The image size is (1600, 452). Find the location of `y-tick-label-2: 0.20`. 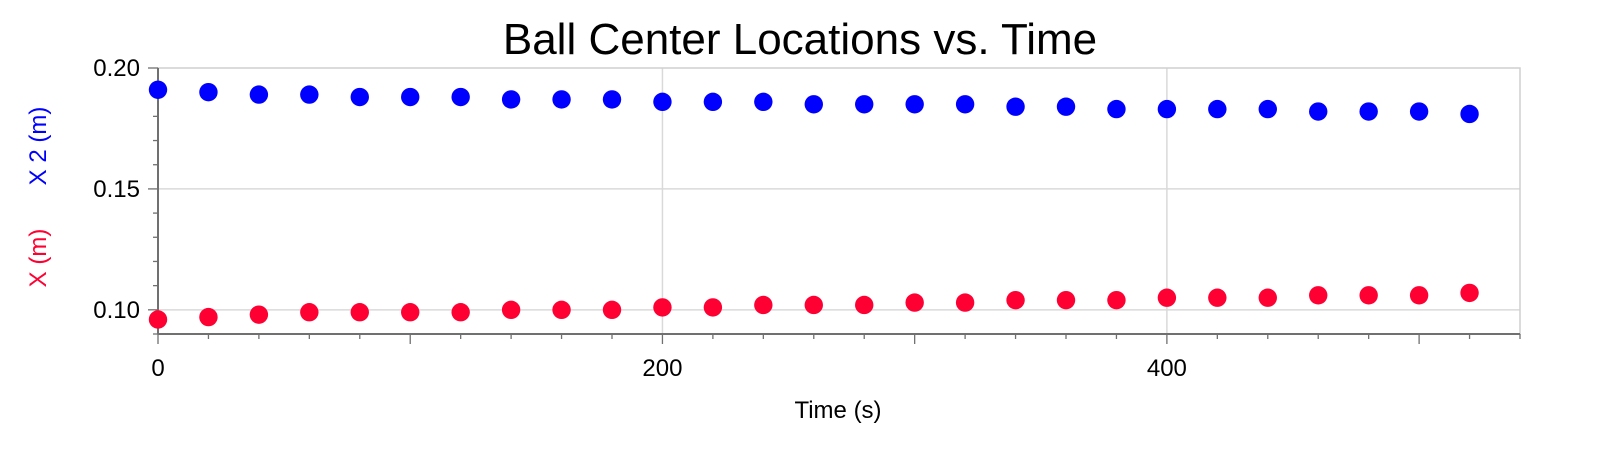

y-tick-label-2: 0.20 is located at coordinates (116, 68).